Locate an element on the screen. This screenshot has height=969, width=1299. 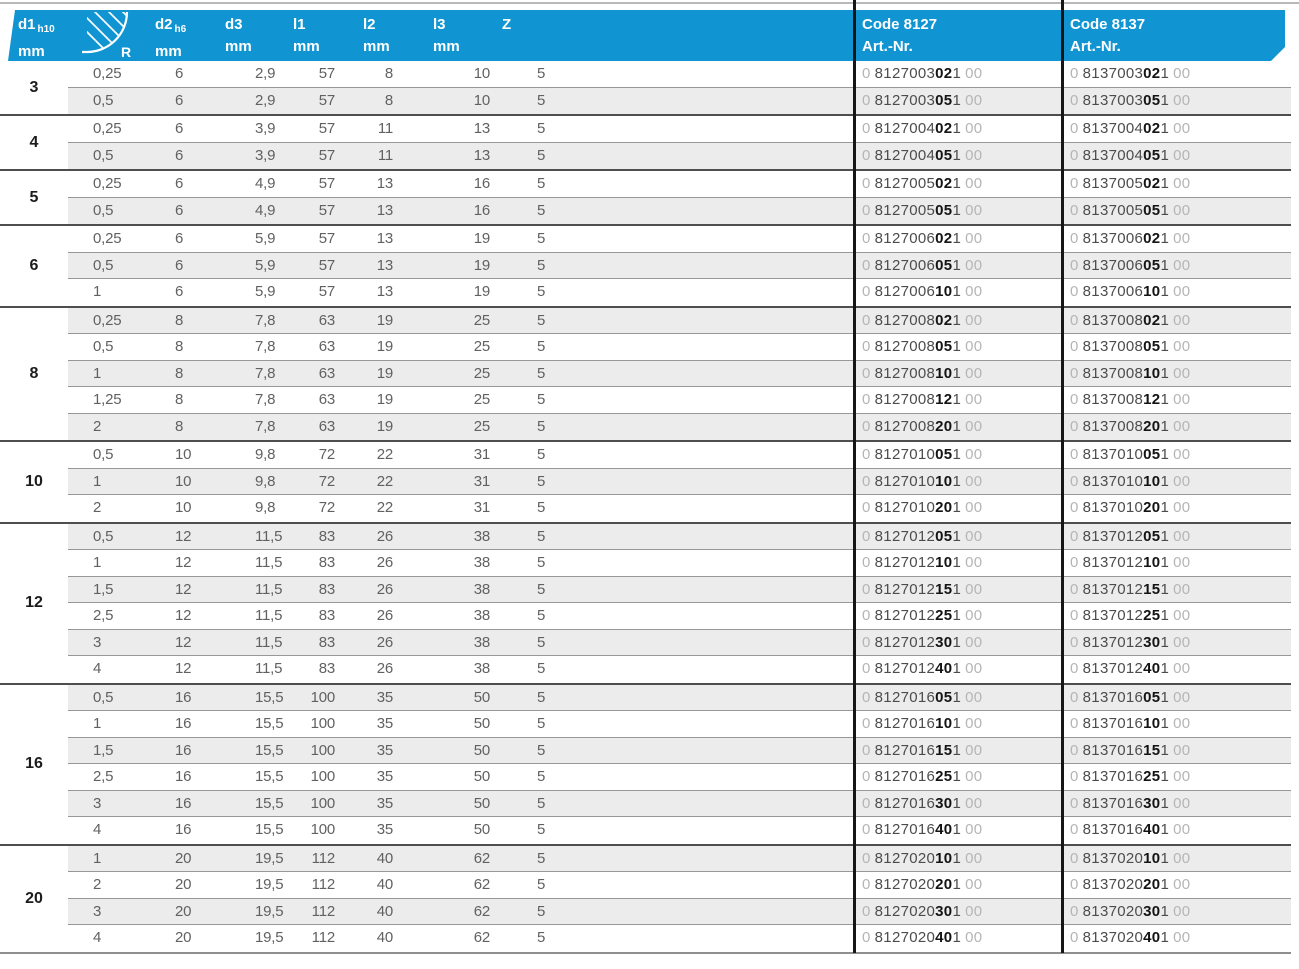
article-number: 0 8137012301 00 is located at coordinates (1130, 642).